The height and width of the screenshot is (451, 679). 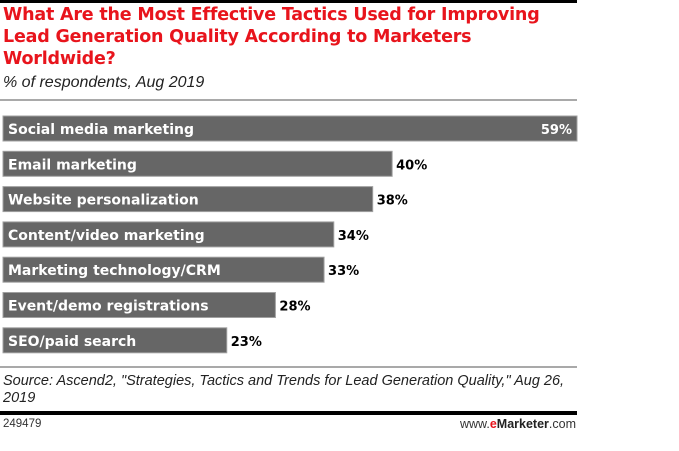 I want to click on category-label: Content/video marketing, so click(x=106, y=236).